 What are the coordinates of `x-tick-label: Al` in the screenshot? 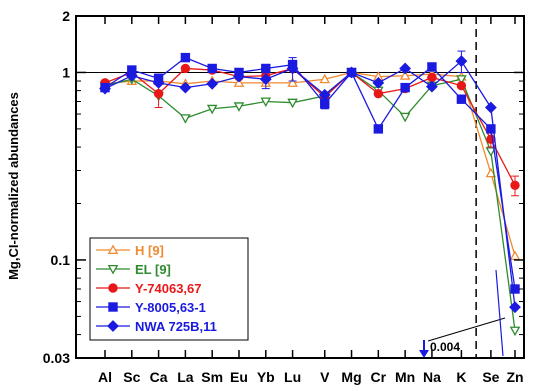 It's located at (105, 377).